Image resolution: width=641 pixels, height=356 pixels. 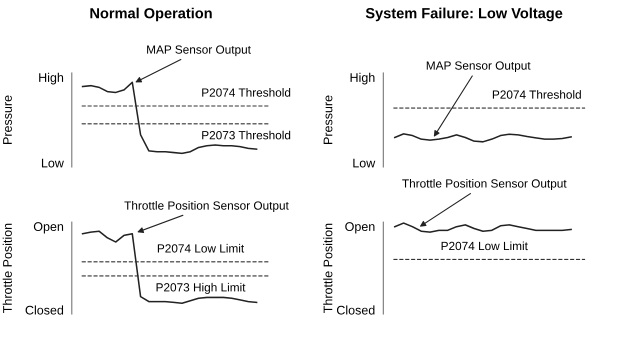 I want to click on ref-line-label: P2073 Threshold, so click(x=246, y=135).